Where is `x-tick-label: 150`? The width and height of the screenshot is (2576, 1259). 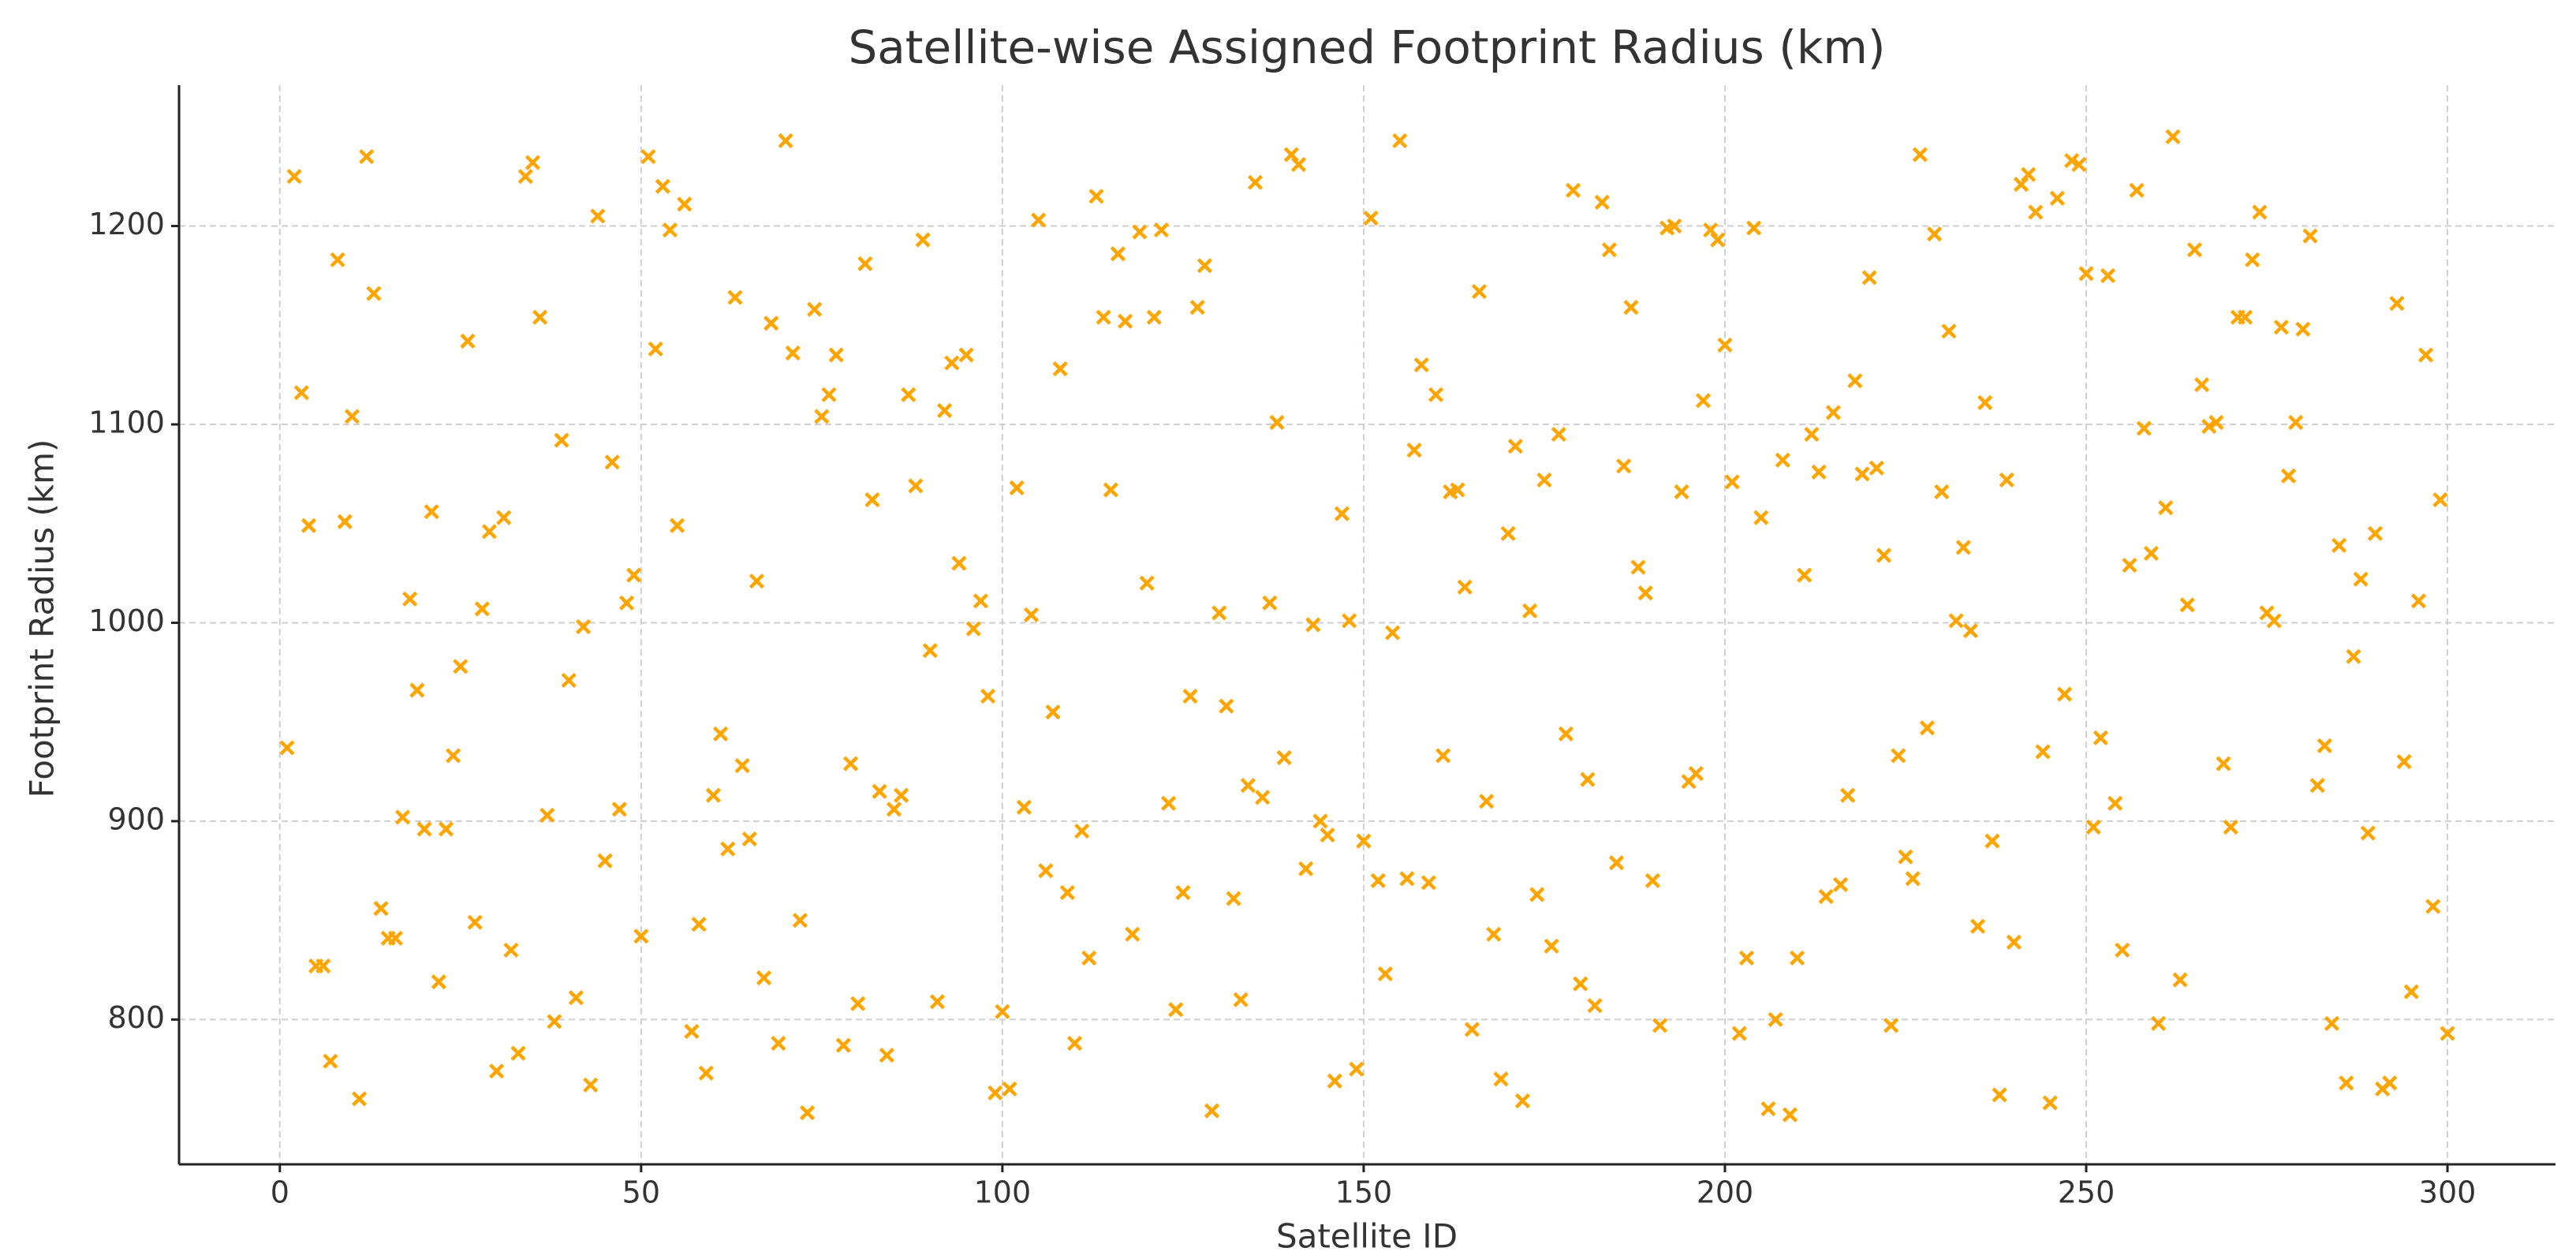
x-tick-label: 150 is located at coordinates (1364, 1192).